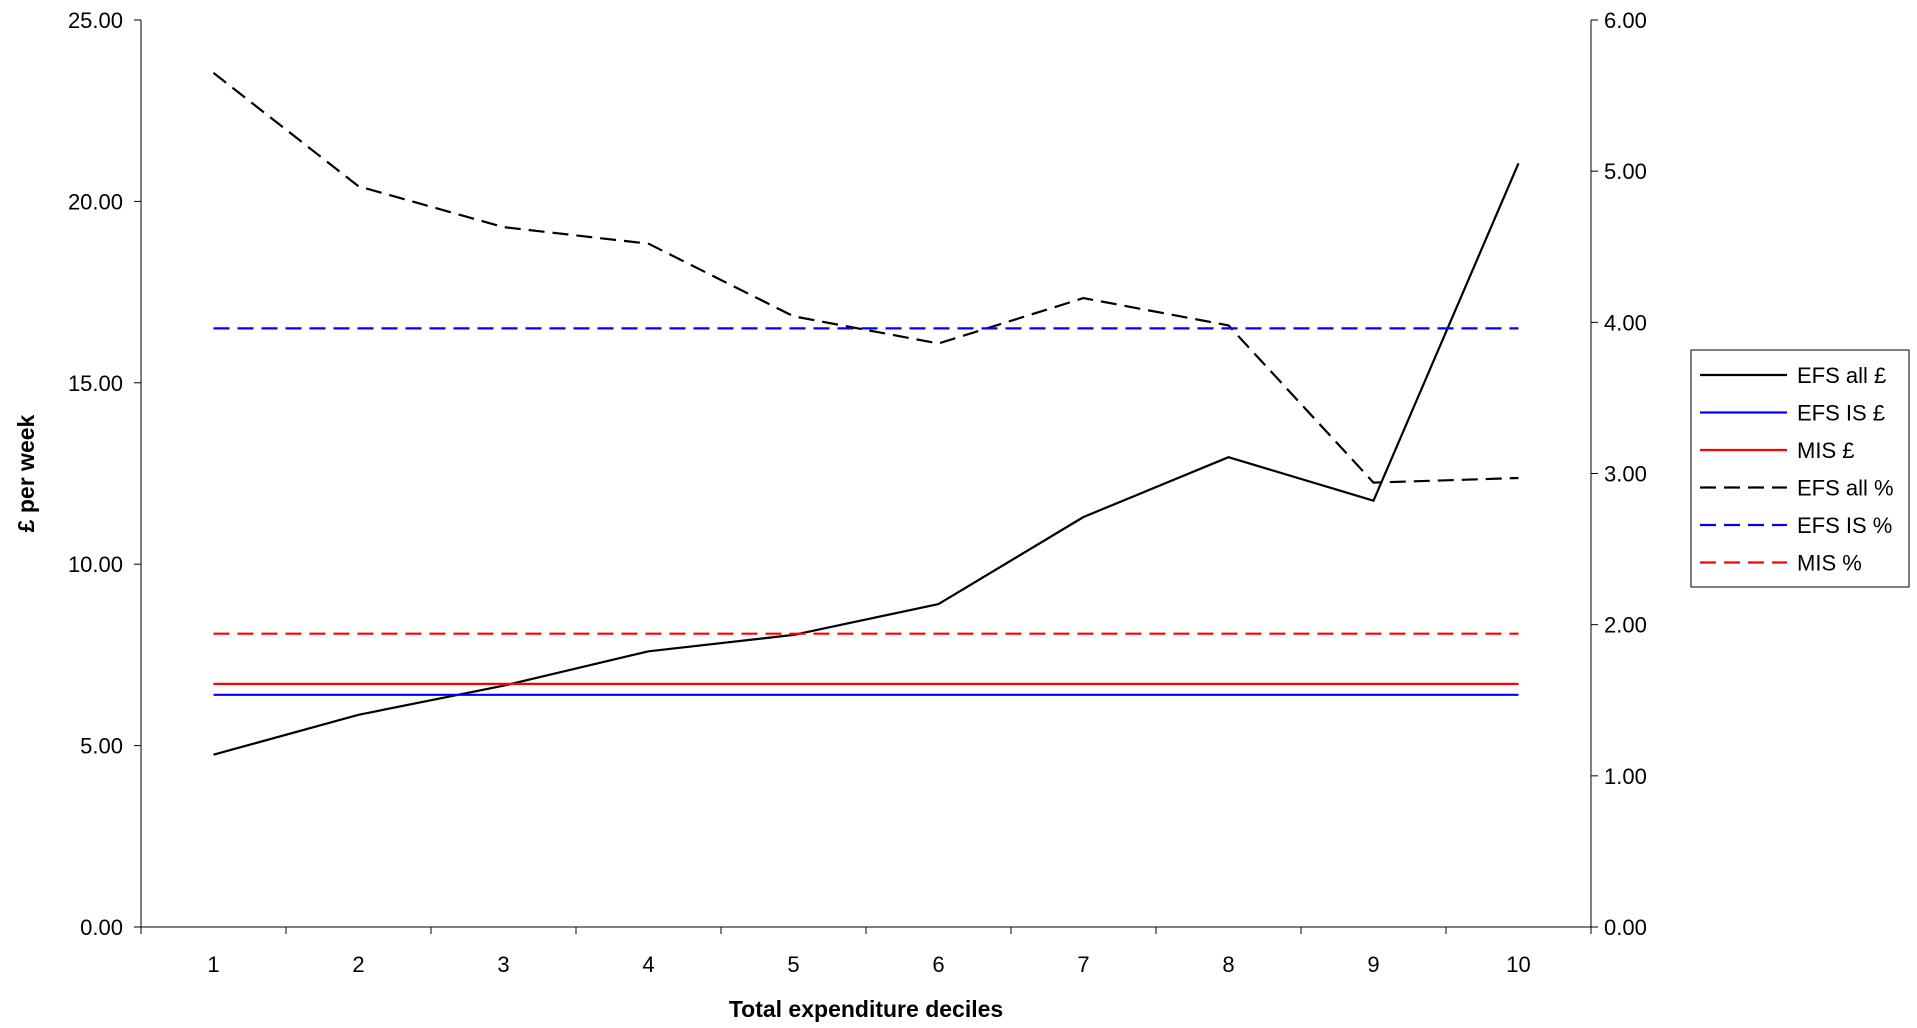  I want to click on x-tick-label: 1, so click(213, 964).